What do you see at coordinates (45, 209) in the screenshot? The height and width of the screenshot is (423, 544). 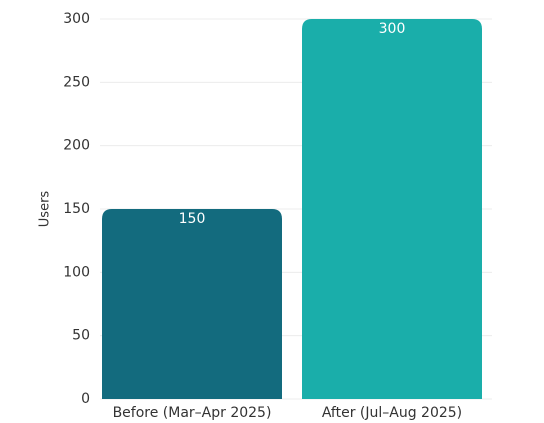 I see `y-axis-label: Users` at bounding box center [45, 209].